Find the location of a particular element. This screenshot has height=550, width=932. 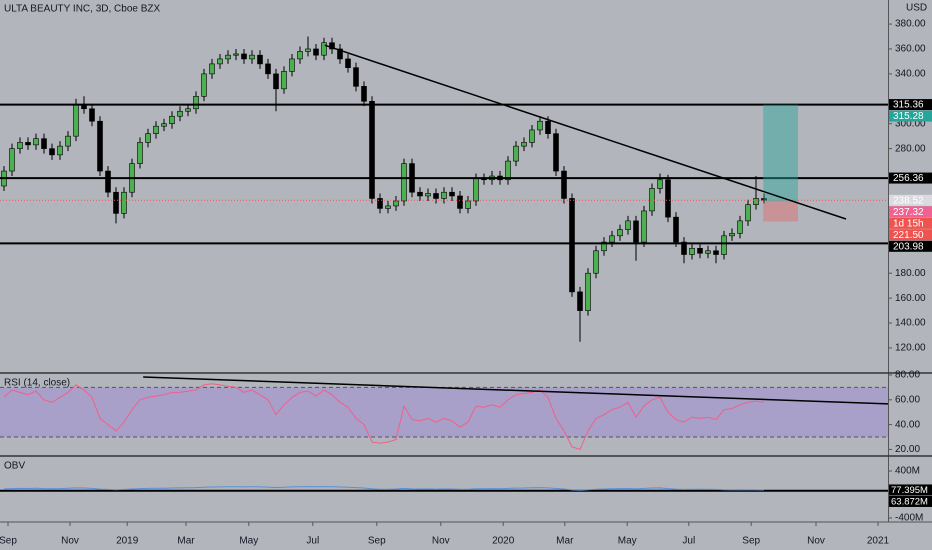

price-badge-label: 237.32 is located at coordinates (908, 212).